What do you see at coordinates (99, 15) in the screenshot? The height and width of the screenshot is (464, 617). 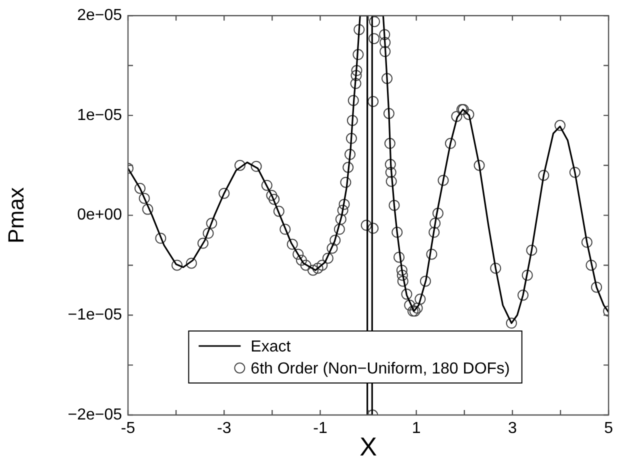 I see `y-tick-label: 2e−05` at bounding box center [99, 15].